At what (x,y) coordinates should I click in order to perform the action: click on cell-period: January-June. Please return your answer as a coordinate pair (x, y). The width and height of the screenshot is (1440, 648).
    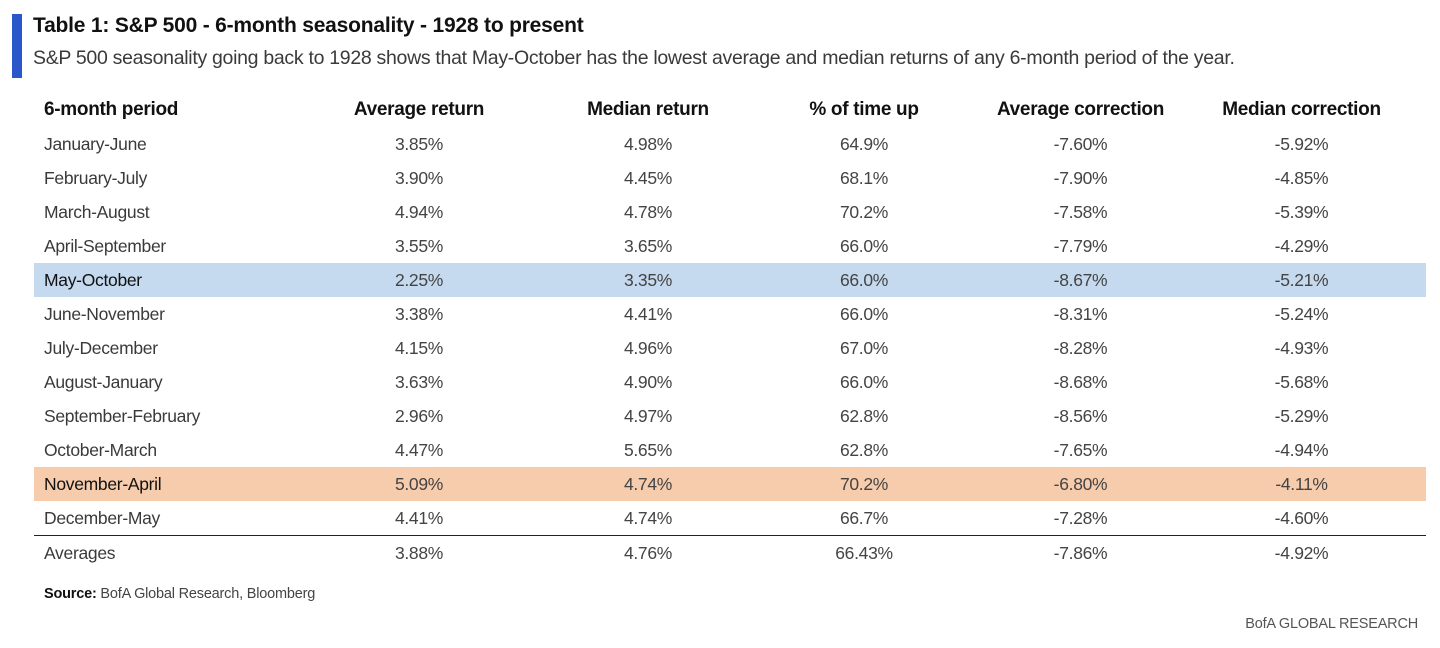
    Looking at the image, I should click on (95, 143).